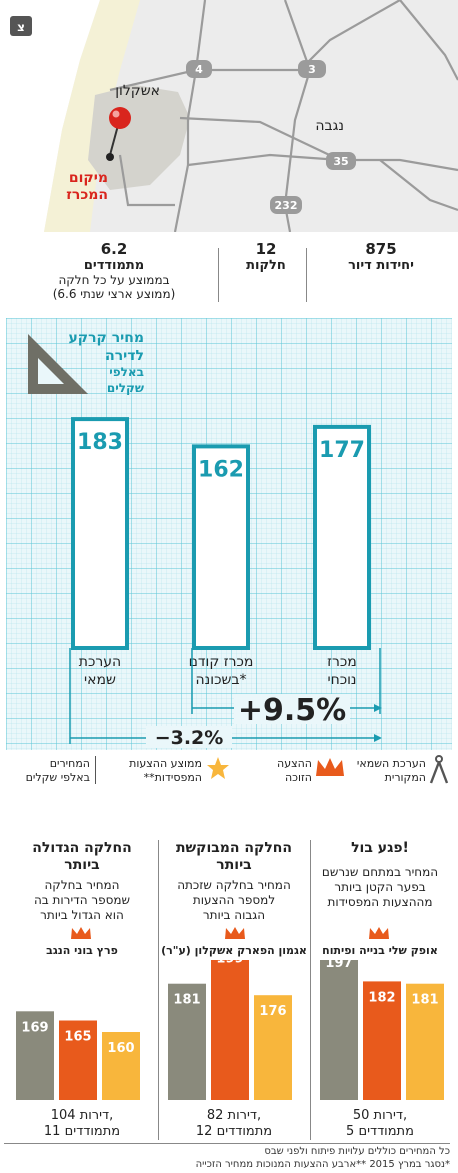  What do you see at coordinates (234, 848) in the screenshot?
I see `cmp-title-line1: החלקה המבוקשת` at bounding box center [234, 848].